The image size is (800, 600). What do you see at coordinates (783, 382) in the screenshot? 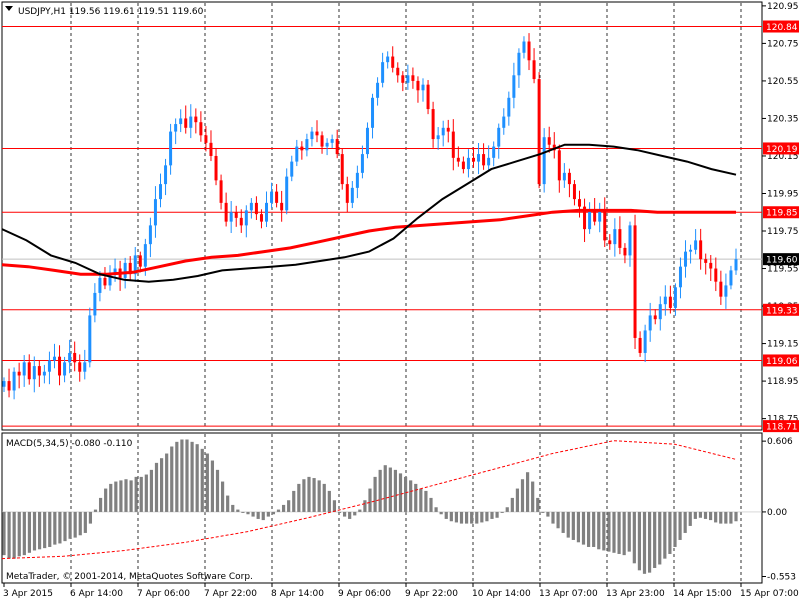
I see `y-tick-label: 118.95` at bounding box center [783, 382].